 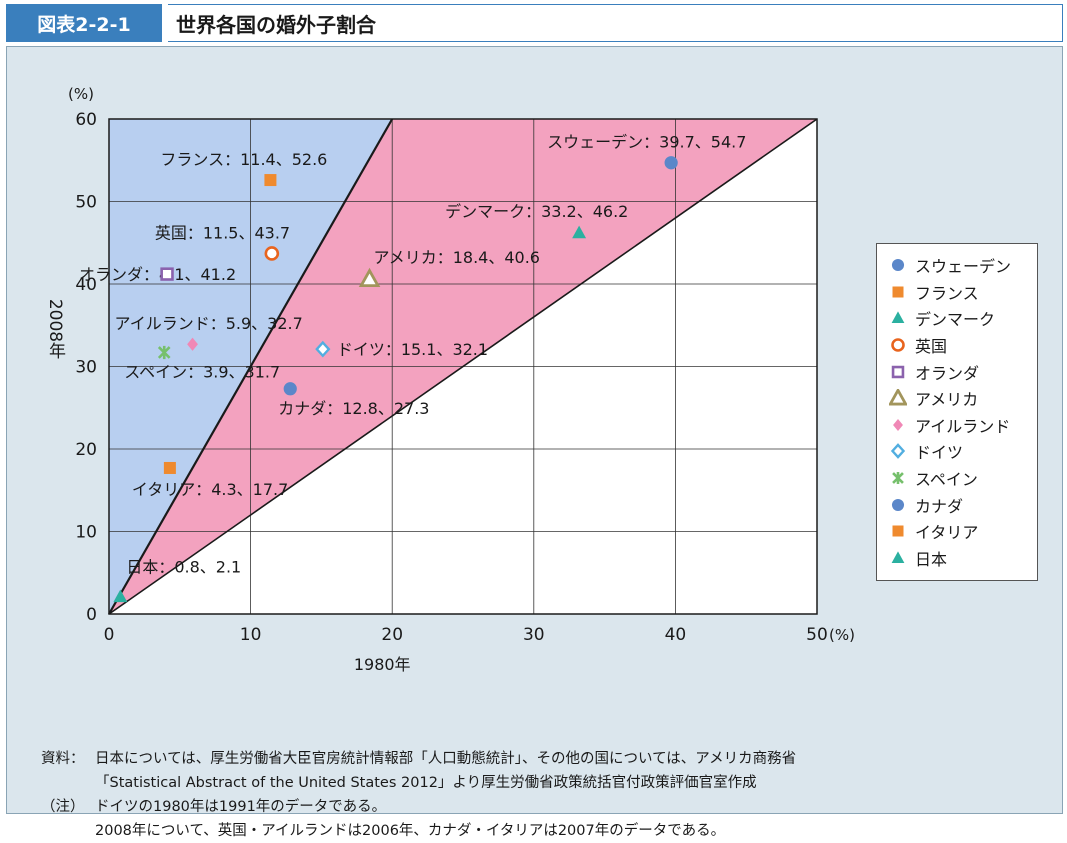 What do you see at coordinates (63, 807) in the screenshot?
I see `note-head: （注）` at bounding box center [63, 807].